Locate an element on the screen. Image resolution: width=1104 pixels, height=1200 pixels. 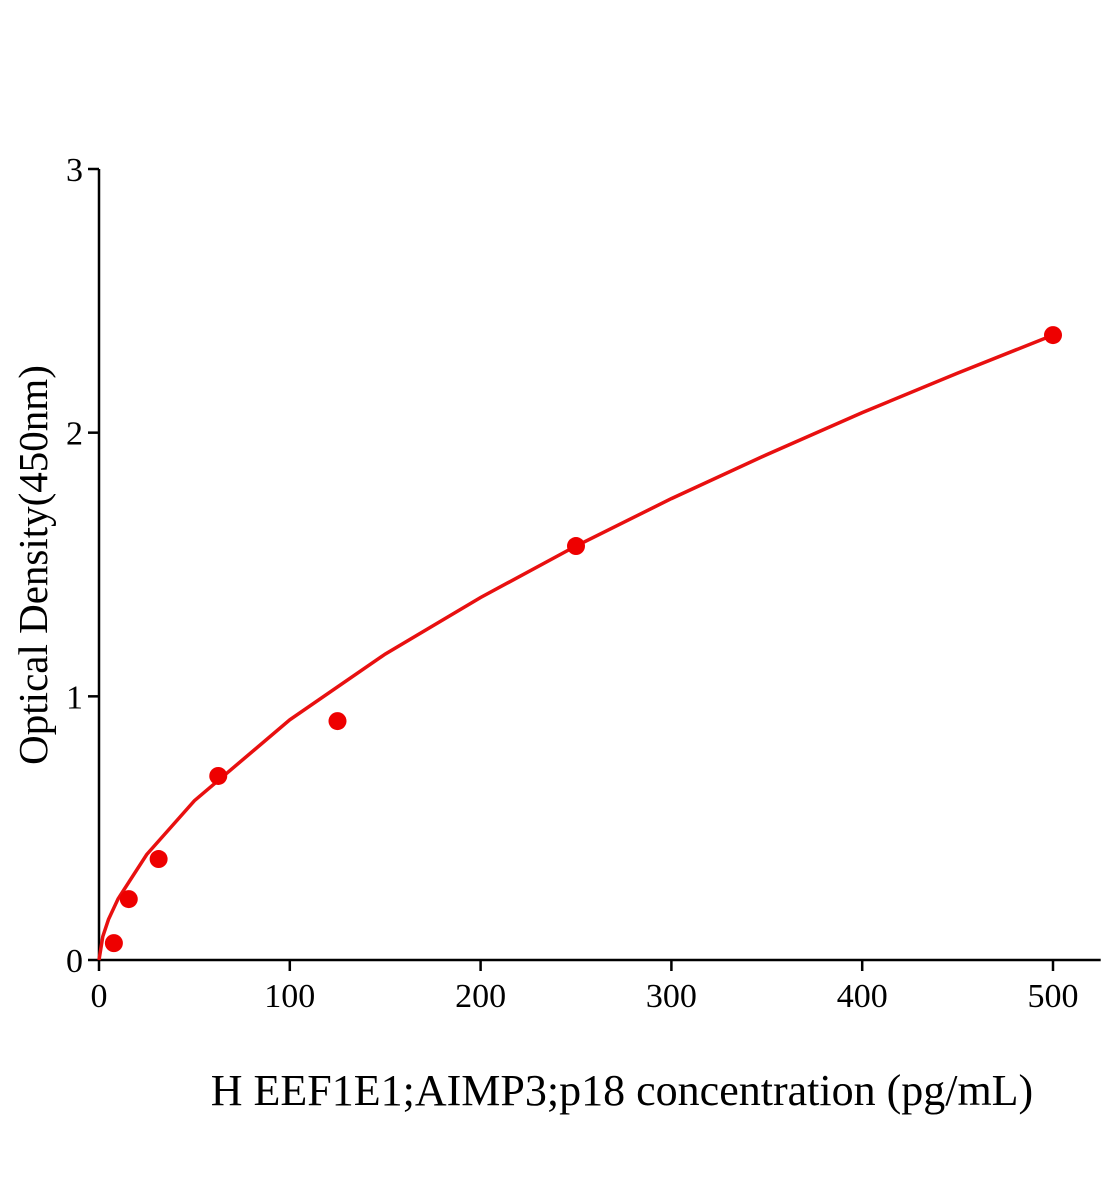
y-tick-label: 0 is located at coordinates (74, 961).